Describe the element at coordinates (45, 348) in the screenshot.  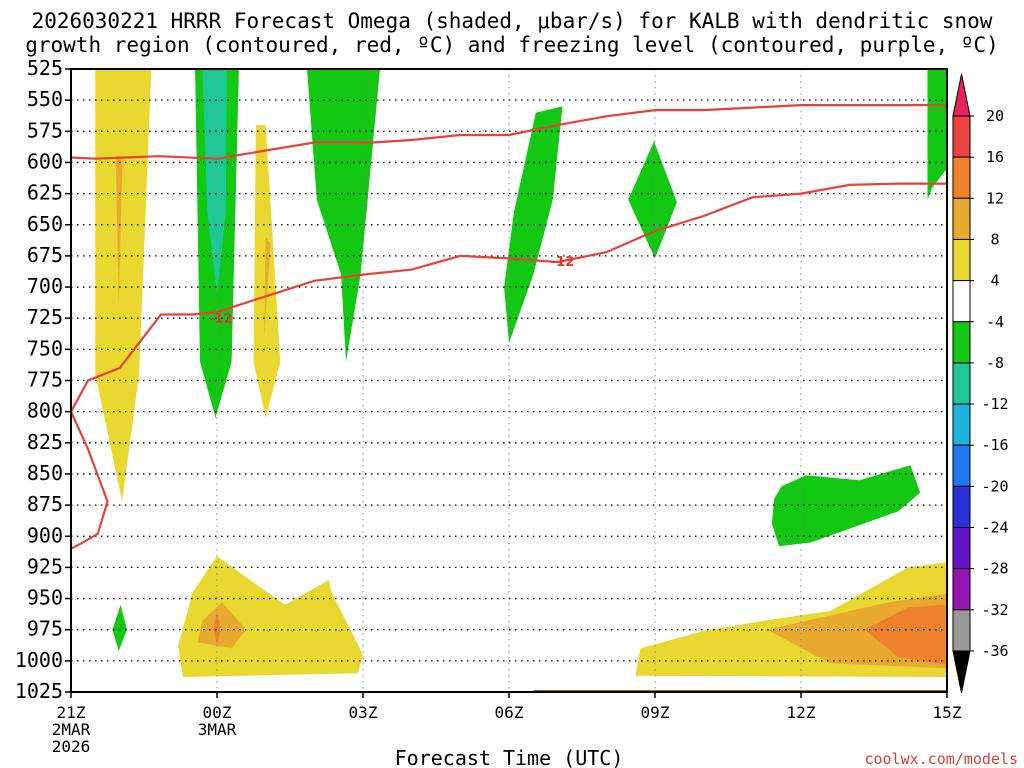
I see `y-tick-label: 750` at that location.